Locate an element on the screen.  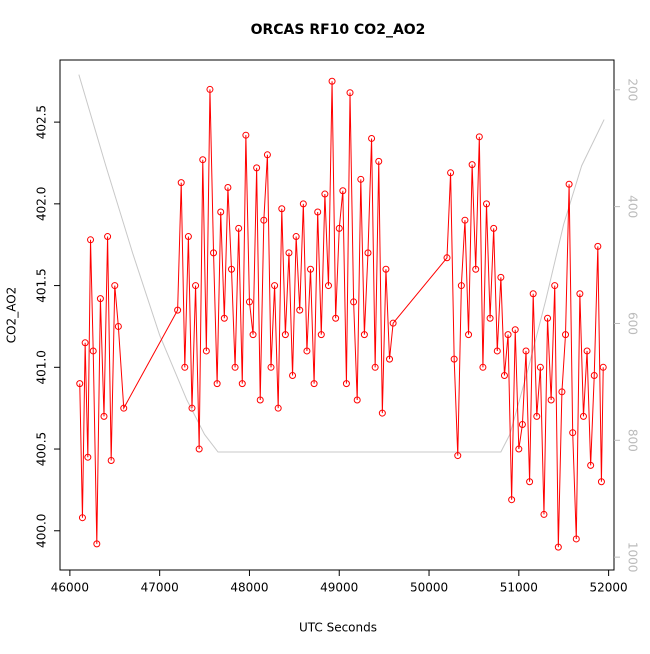
y-tick-label: 400.5 is located at coordinates (42, 449).